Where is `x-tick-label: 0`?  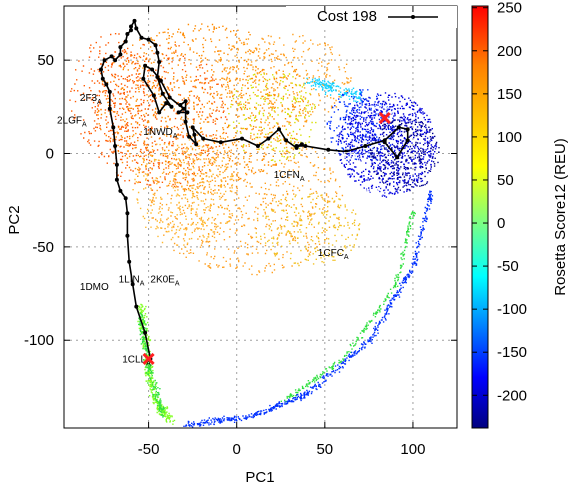
x-tick-label: 0 is located at coordinates (237, 449).